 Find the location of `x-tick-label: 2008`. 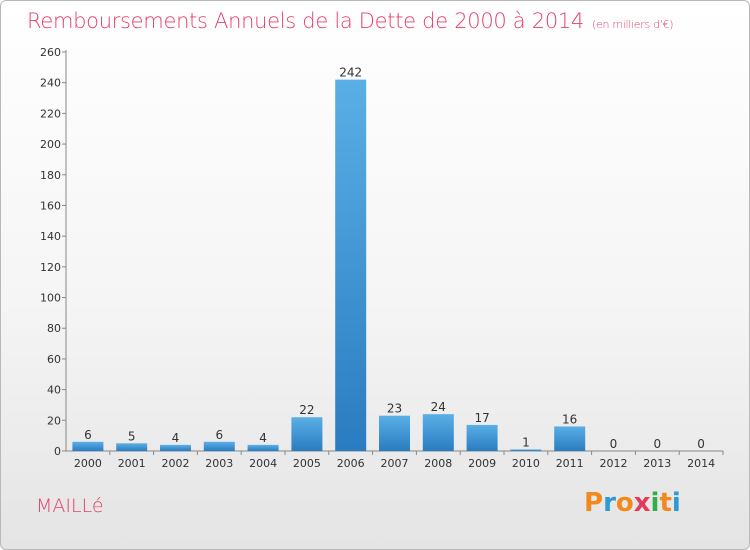

x-tick-label: 2008 is located at coordinates (438, 463).